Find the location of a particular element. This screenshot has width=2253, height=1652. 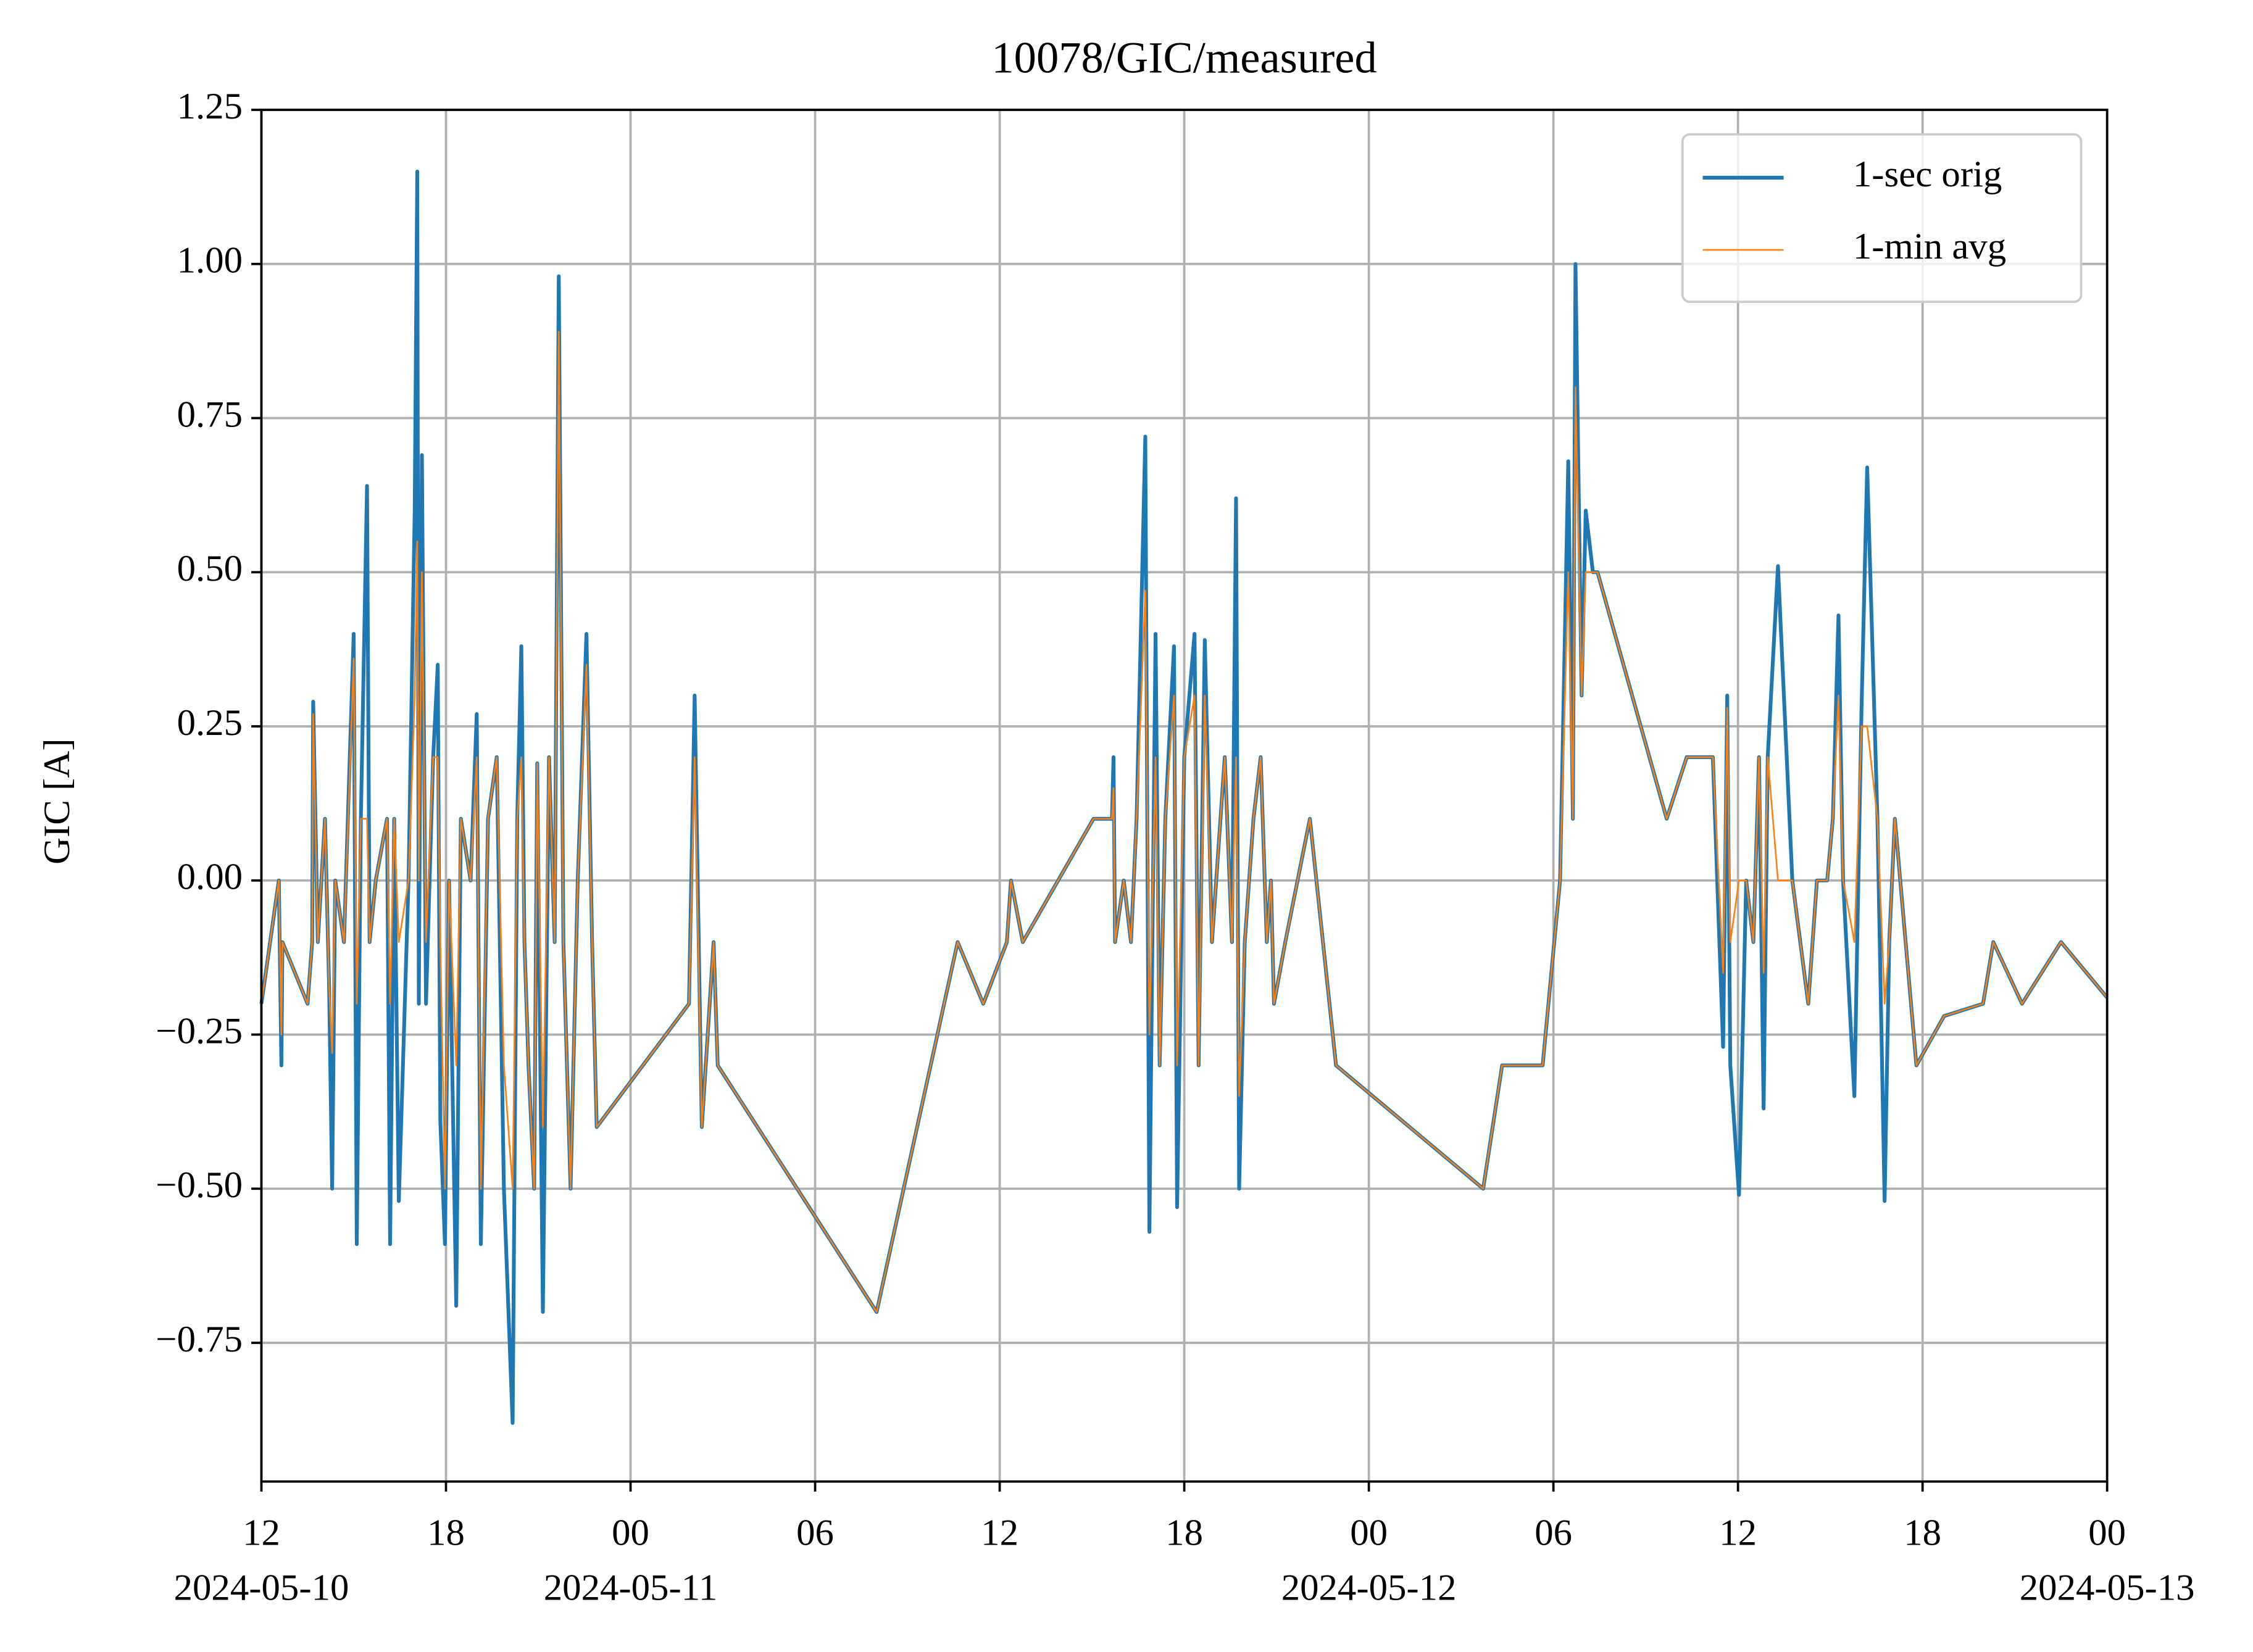

y-tick-label: 1.00 is located at coordinates (210, 260).